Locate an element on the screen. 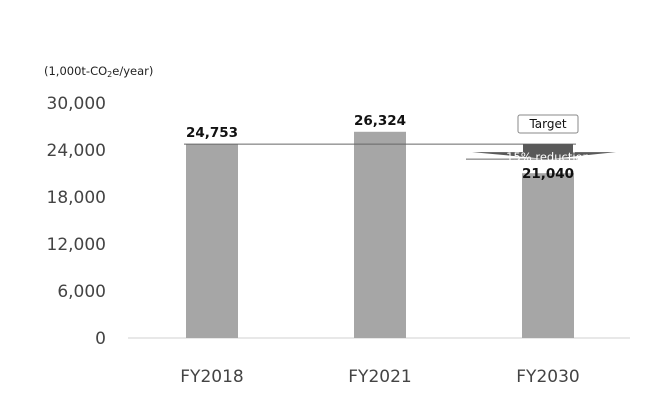 This screenshot has width=656, height=410. x-tick-label: FY2030 is located at coordinates (547, 377).